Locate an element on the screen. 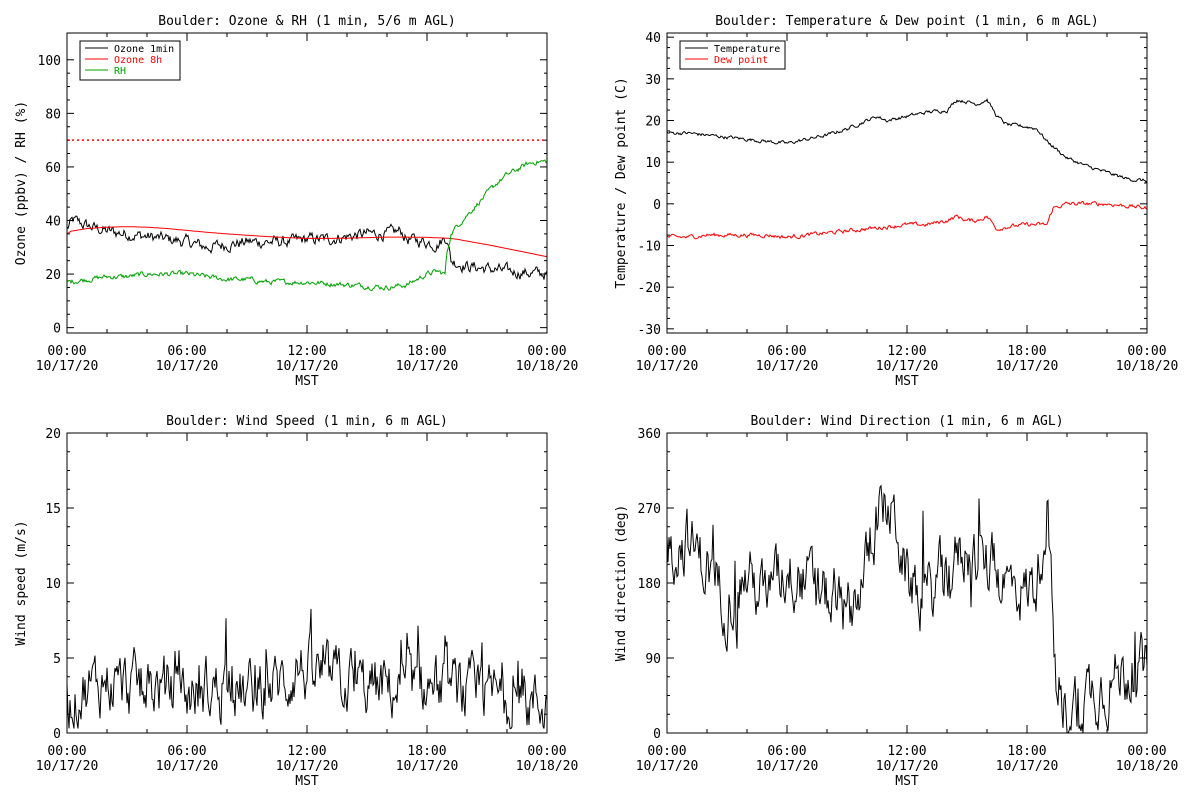  y-axis-label: Wind direction (deg) is located at coordinates (621, 583).